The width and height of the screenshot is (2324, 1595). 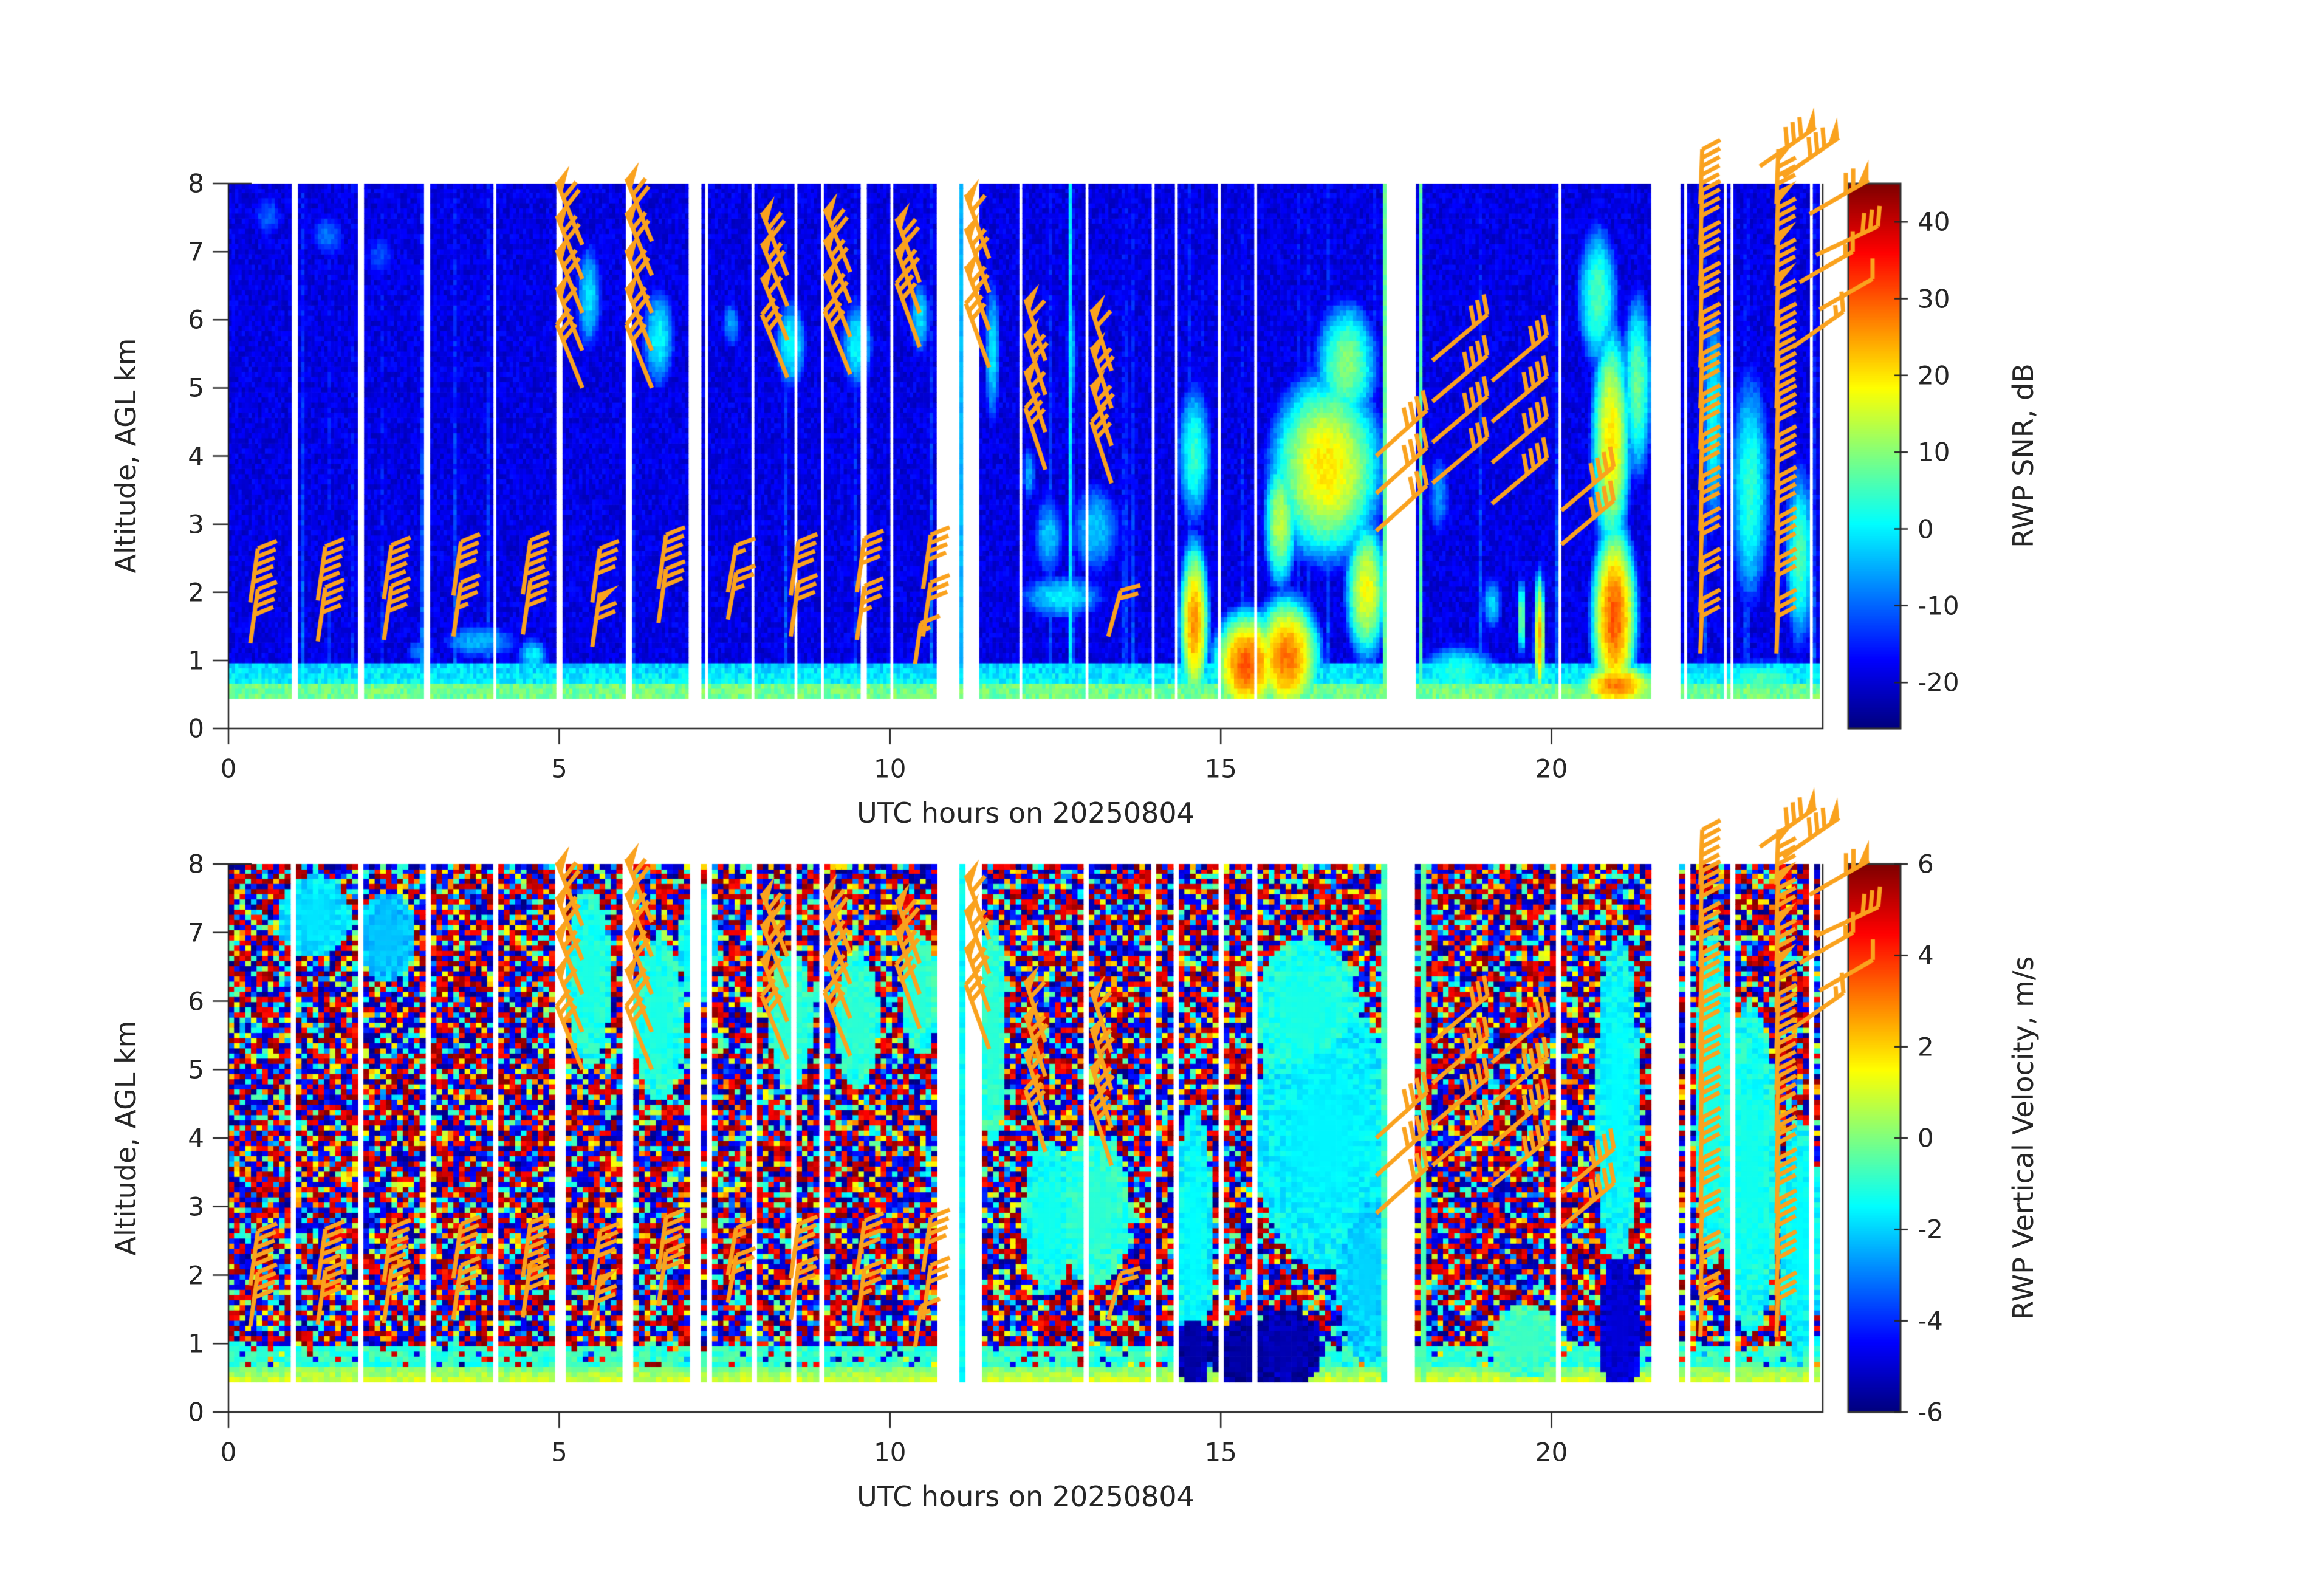 I want to click on colorbar-tick-label: 2, so click(x=1926, y=1047).